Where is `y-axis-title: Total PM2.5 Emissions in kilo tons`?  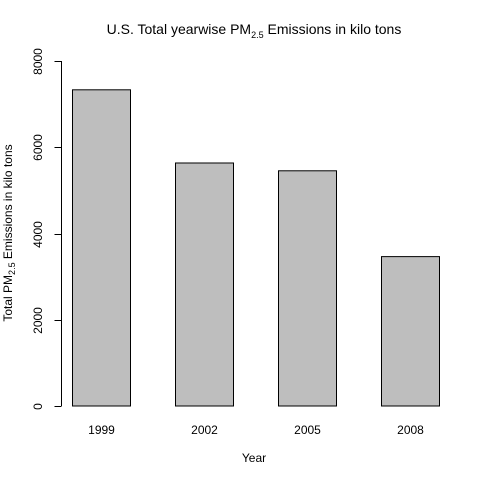 y-axis-title: Total PM2.5 Emissions in kilo tons is located at coordinates (9, 232).